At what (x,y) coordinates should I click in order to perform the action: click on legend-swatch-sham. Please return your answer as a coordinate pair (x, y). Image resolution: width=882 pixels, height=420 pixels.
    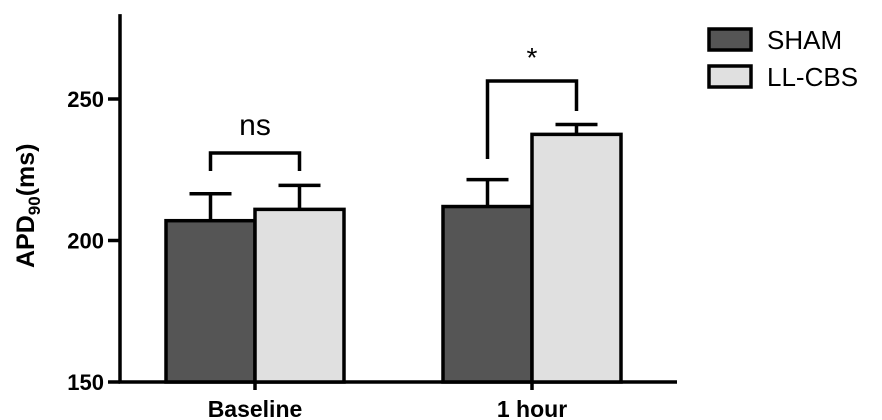
    Looking at the image, I should click on (730, 39).